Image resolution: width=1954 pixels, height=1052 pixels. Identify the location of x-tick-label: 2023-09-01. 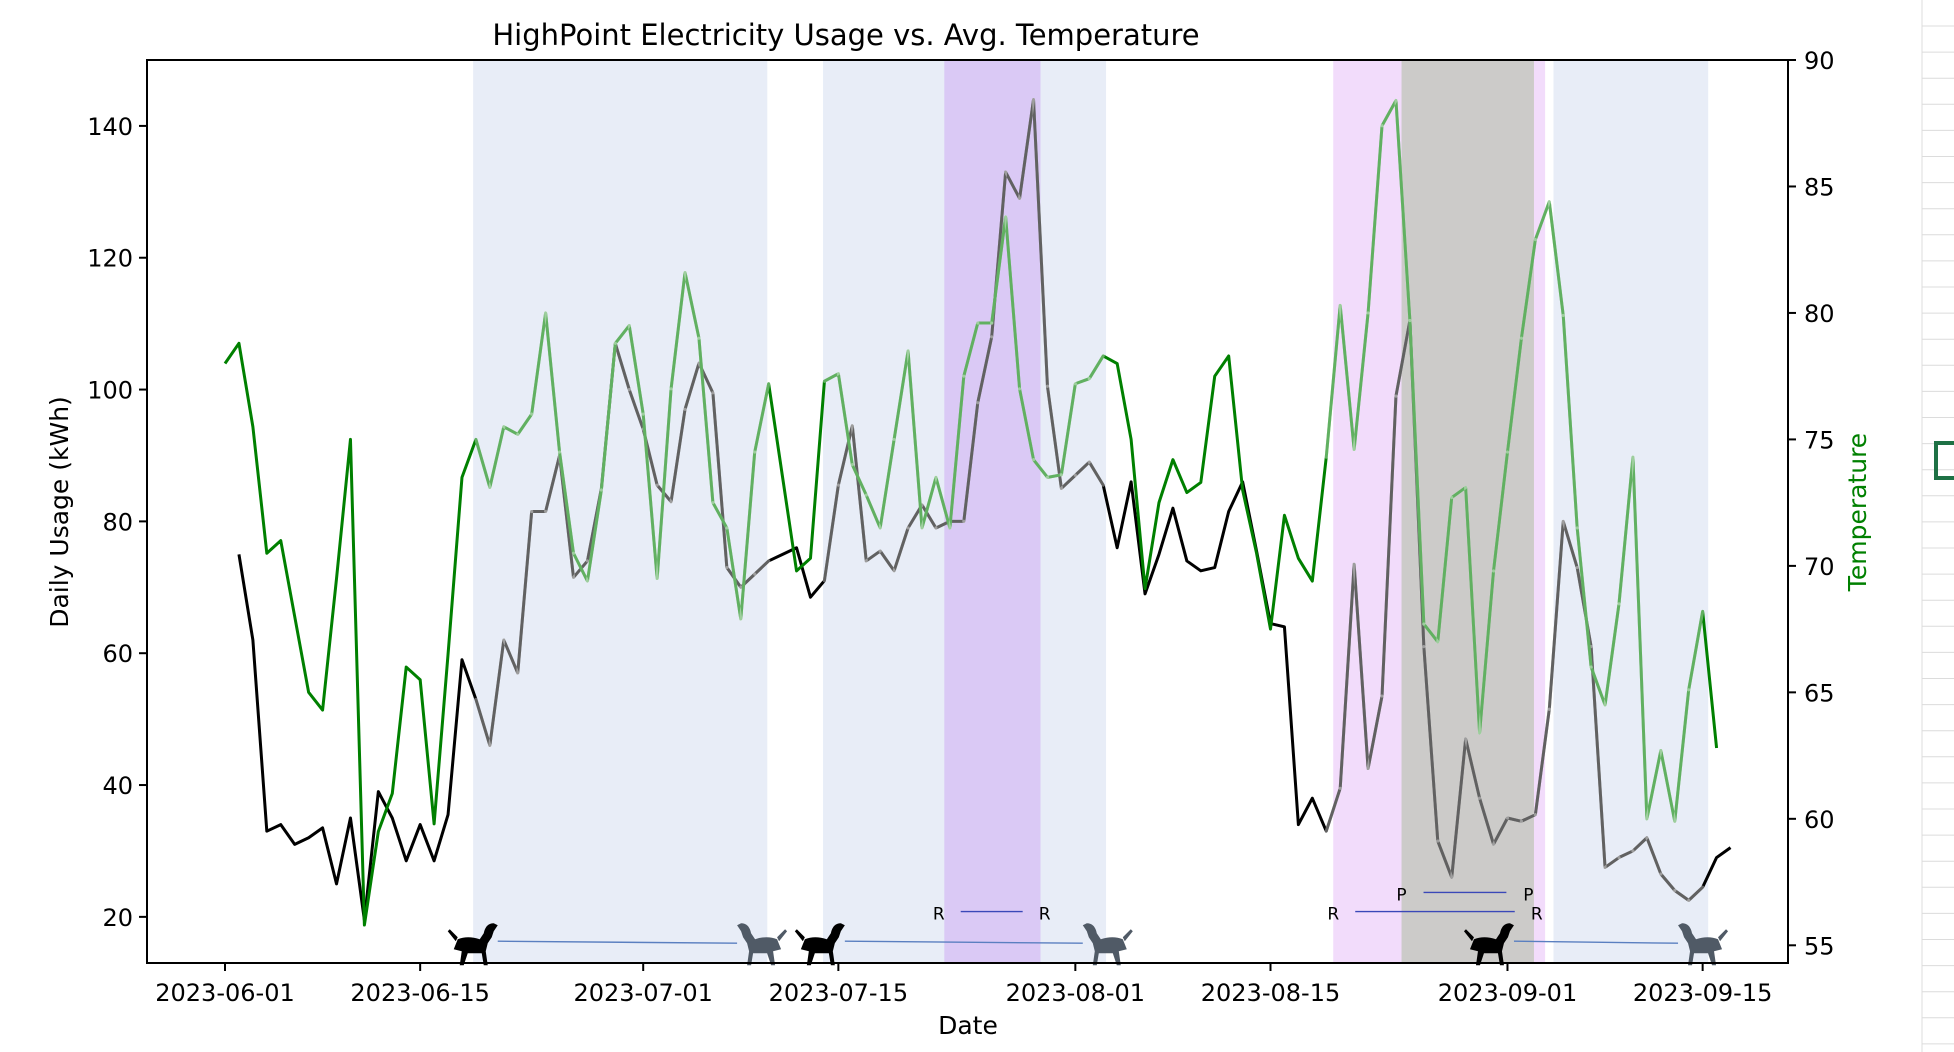
(1507, 993).